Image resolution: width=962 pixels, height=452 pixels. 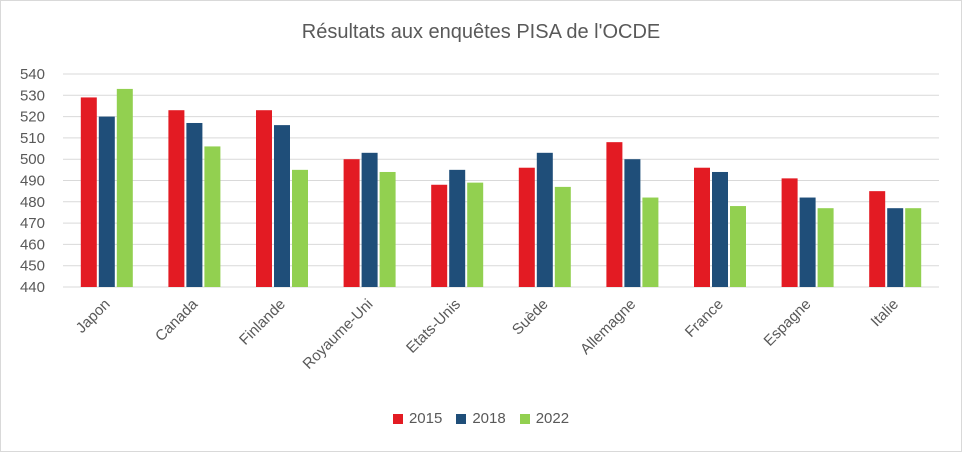 What do you see at coordinates (32, 159) in the screenshot?
I see `y-tick-label: 500` at bounding box center [32, 159].